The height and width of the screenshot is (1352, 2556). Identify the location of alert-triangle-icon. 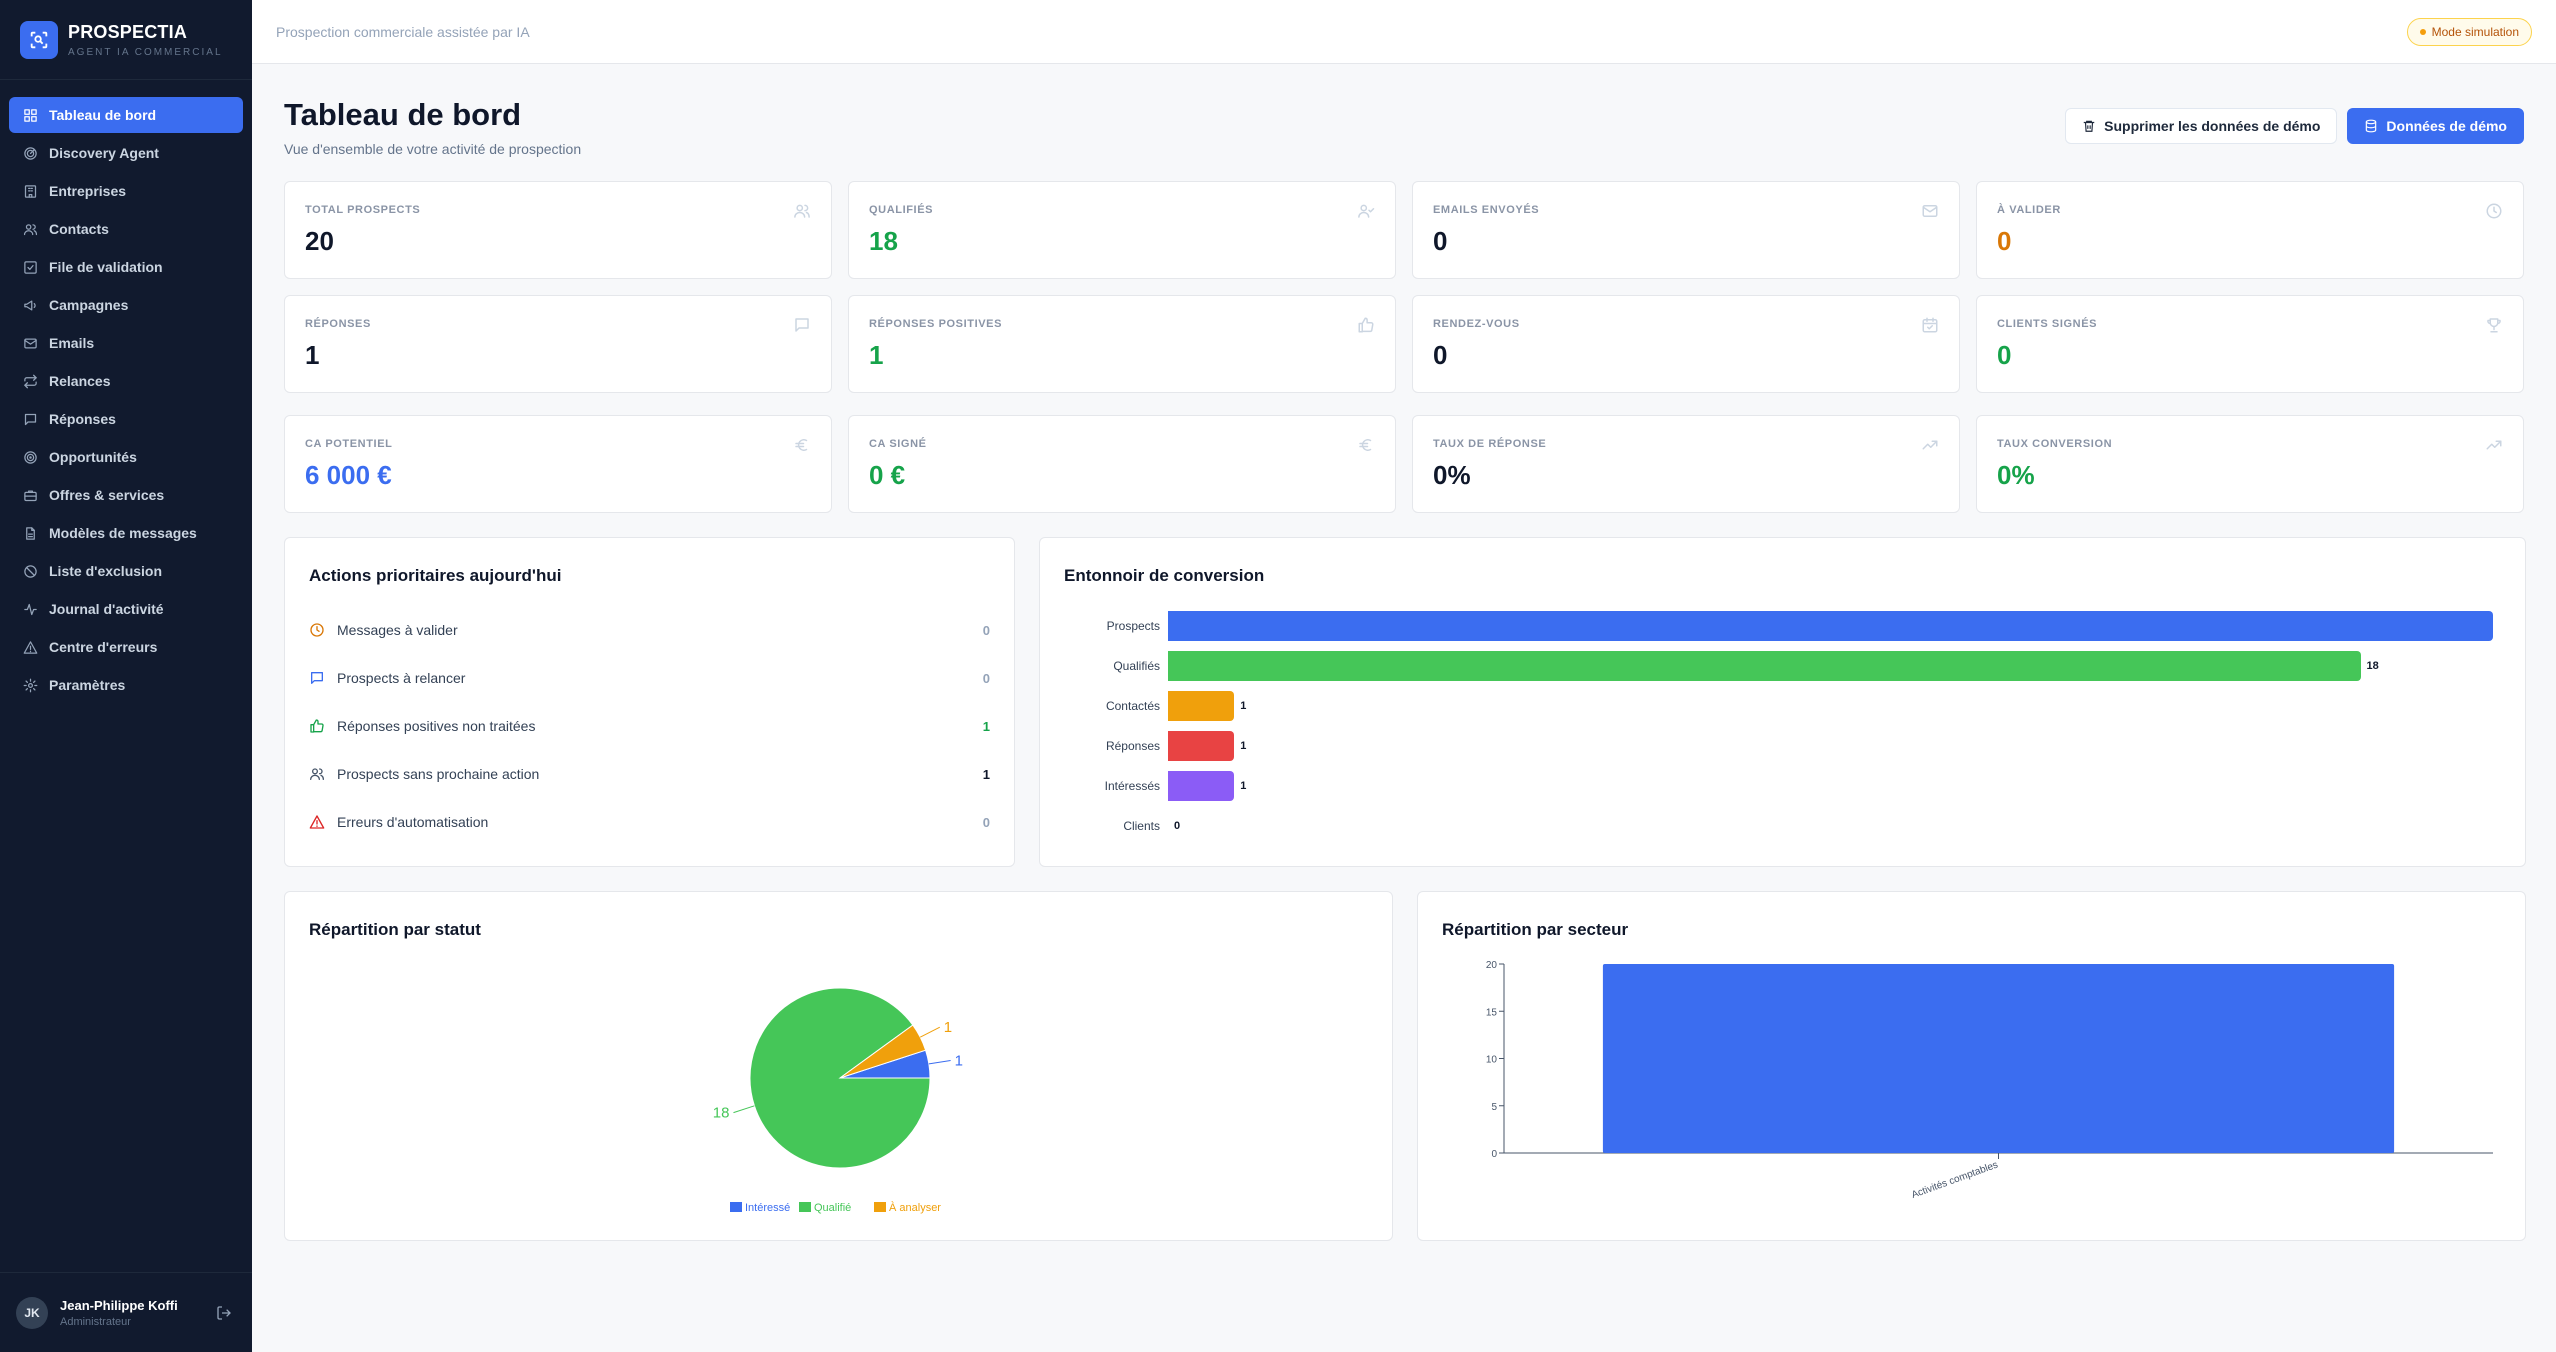
(30, 647).